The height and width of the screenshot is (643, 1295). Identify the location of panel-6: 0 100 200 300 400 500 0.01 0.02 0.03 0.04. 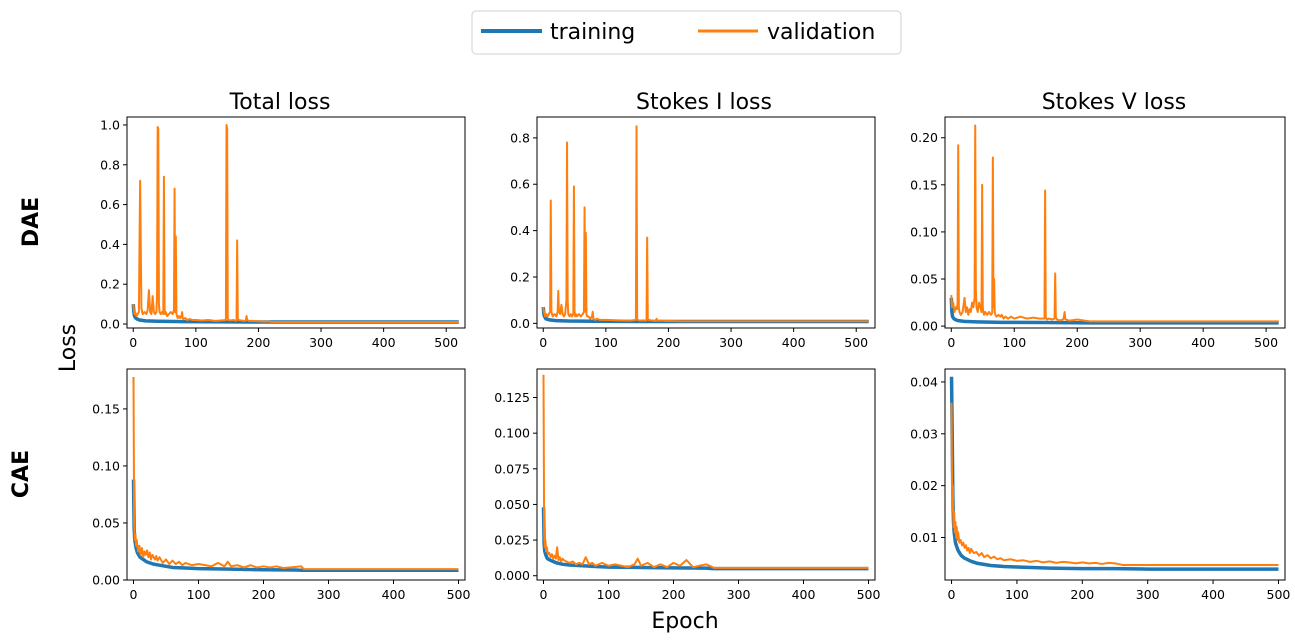
(1100, 485).